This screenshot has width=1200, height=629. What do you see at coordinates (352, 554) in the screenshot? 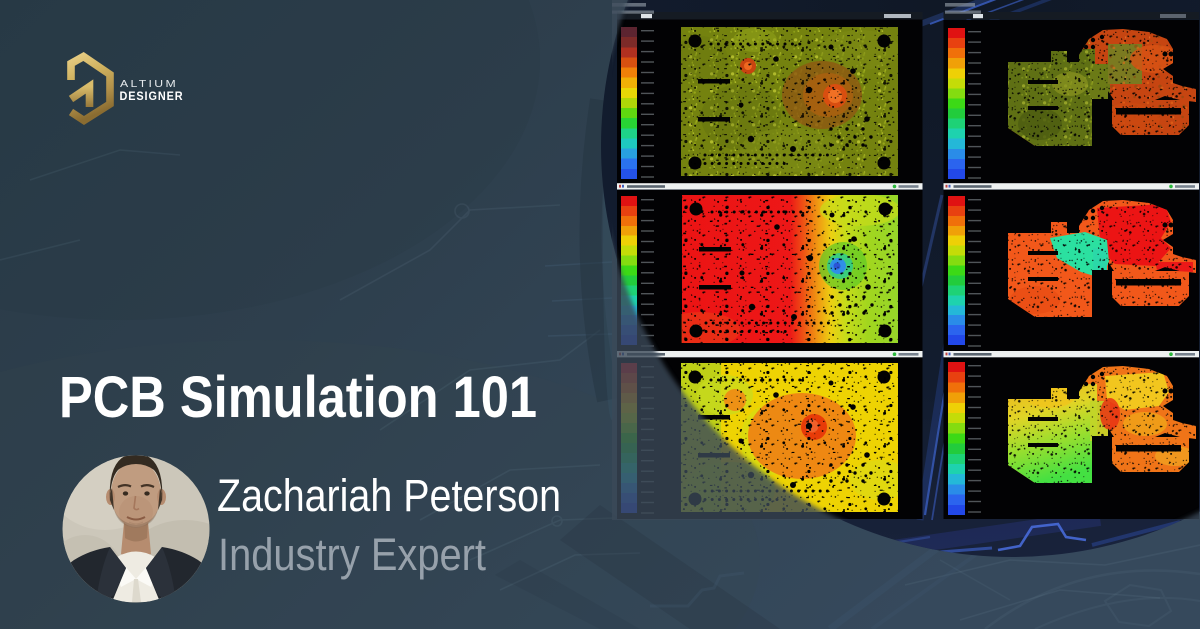
I see `svg-text: Industry Expert` at bounding box center [352, 554].